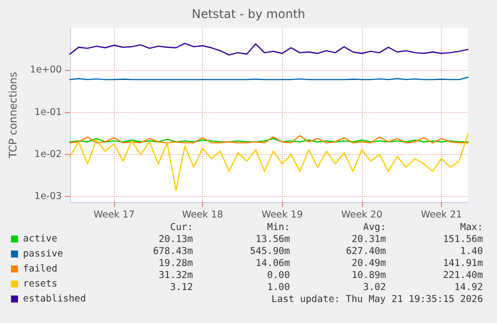  I want to click on x-tick-label: Week 17, so click(114, 215).